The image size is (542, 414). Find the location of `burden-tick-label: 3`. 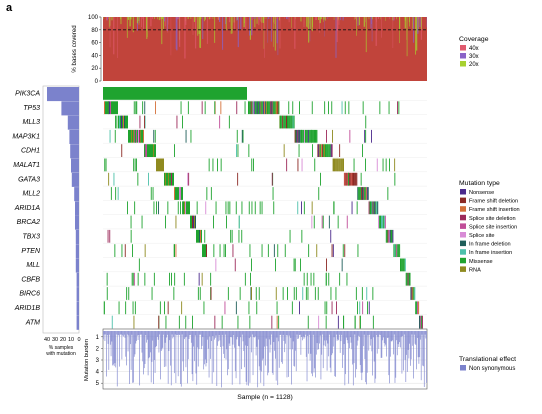

burden-tick-label: 3 is located at coordinates (98, 361).